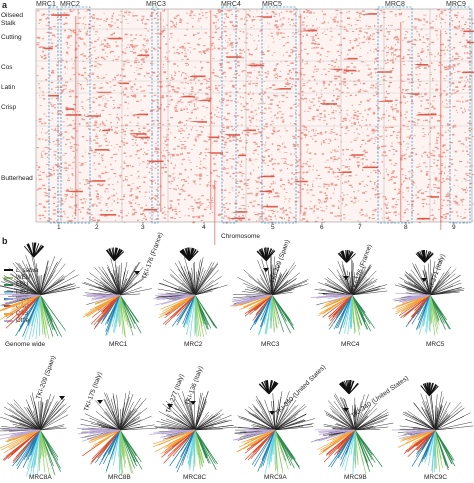 The height and width of the screenshot is (483, 474). I want to click on tree-label-mrc1: MRC1, so click(118, 344).